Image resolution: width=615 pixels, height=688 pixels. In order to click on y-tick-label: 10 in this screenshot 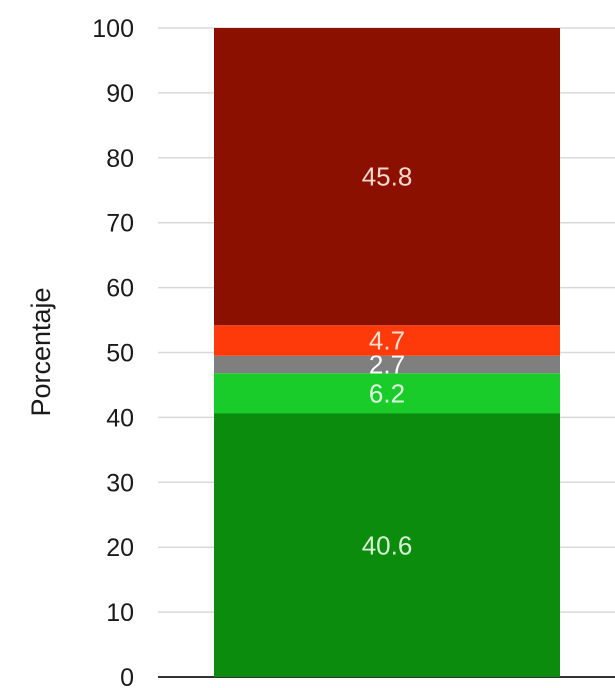, I will do `click(120, 613)`.